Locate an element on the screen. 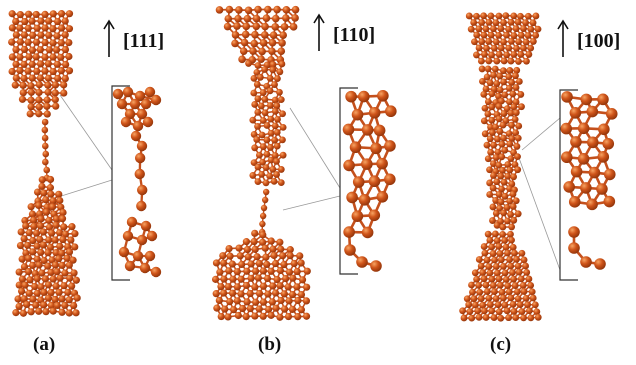 The width and height of the screenshot is (636, 365). direction-label-c: [100] is located at coordinates (598, 41).